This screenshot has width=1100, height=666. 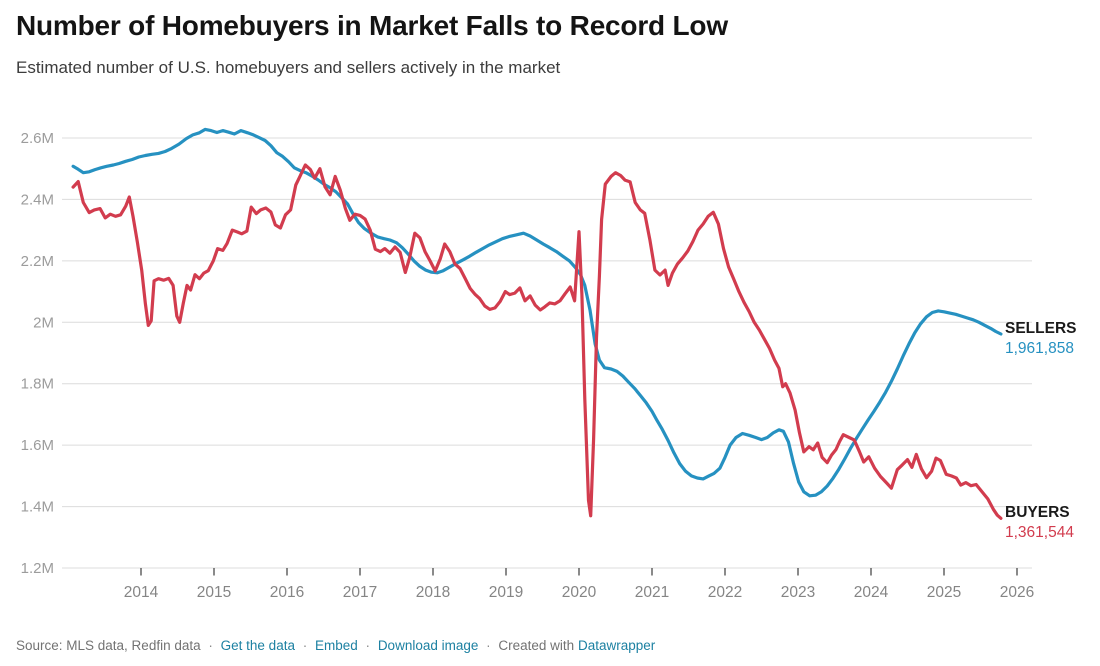 I want to click on y-axis-label: 2.2M, so click(x=37, y=261).